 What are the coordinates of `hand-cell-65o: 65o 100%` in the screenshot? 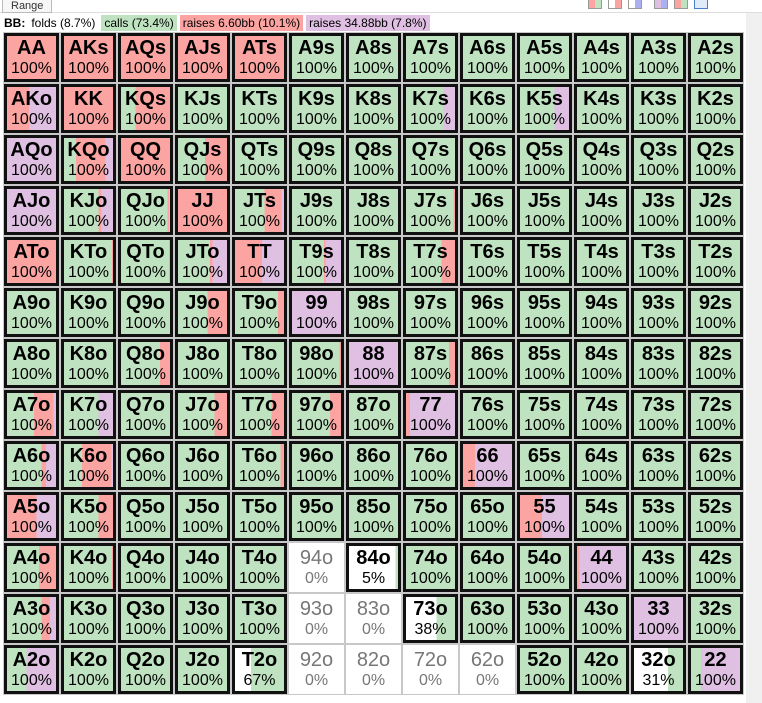 It's located at (487, 516).